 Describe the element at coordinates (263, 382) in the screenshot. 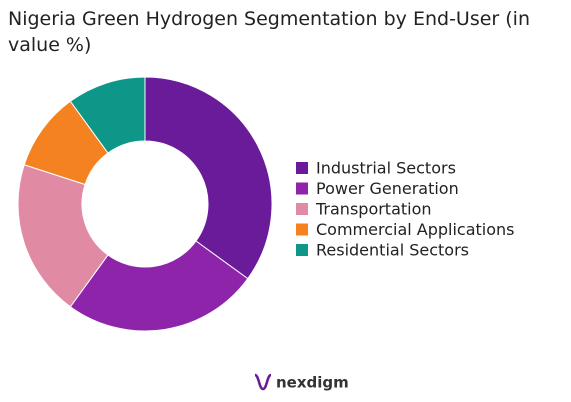

I see `logo-icon` at that location.